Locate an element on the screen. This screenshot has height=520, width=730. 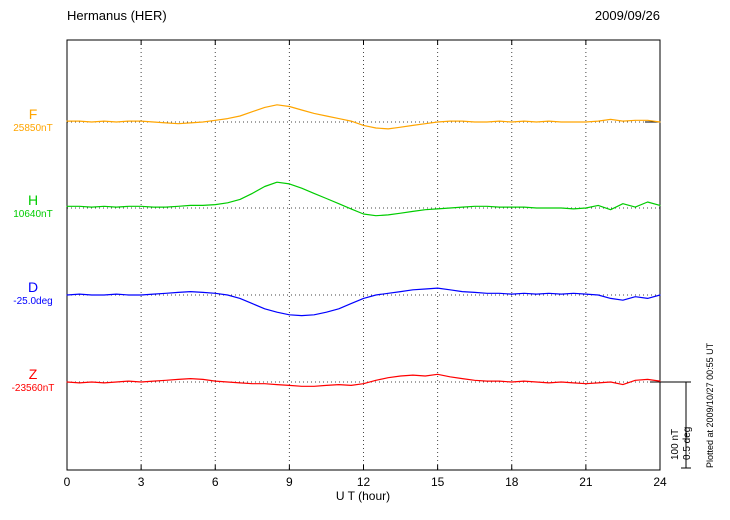
series-label-d: D -25.0deg is located at coordinates (33, 293).